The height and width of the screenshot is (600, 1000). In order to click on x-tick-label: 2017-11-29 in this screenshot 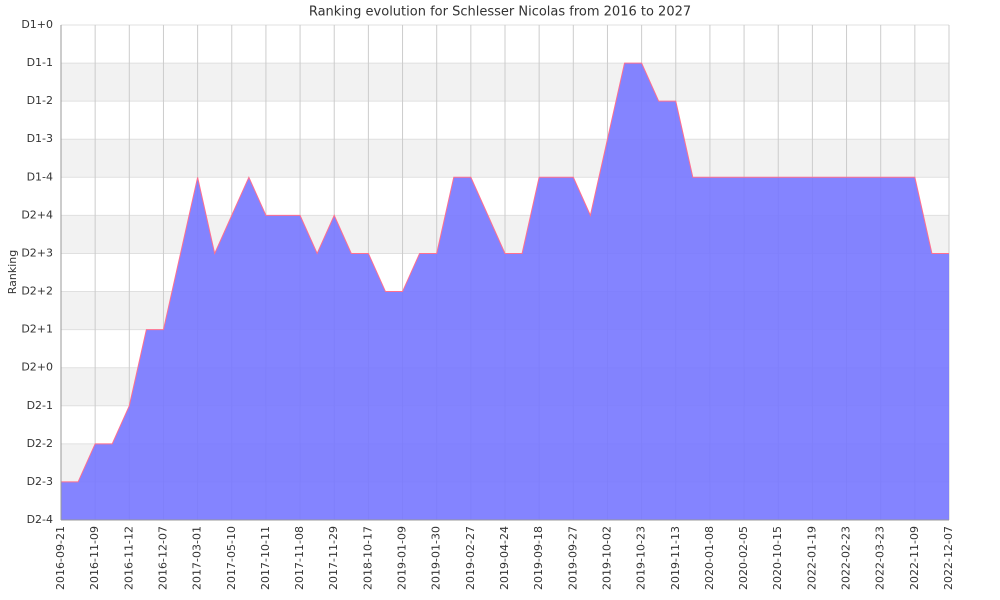, I will do `click(333, 558)`.